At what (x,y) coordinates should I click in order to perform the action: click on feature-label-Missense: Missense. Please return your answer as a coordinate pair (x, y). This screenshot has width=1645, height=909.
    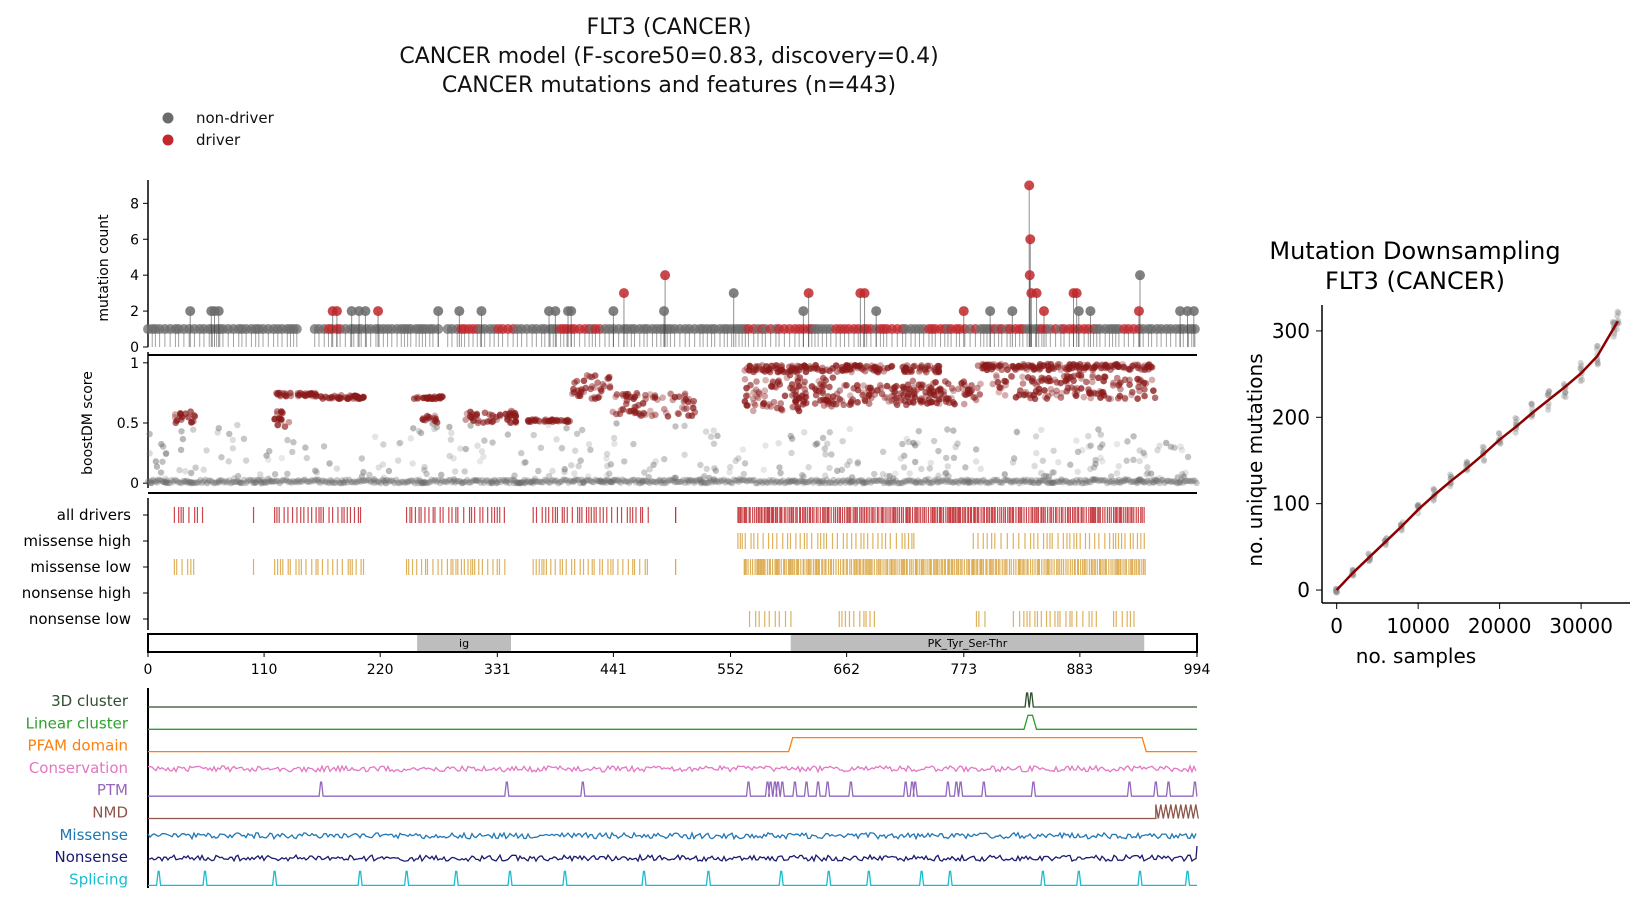
    Looking at the image, I should click on (93, 835).